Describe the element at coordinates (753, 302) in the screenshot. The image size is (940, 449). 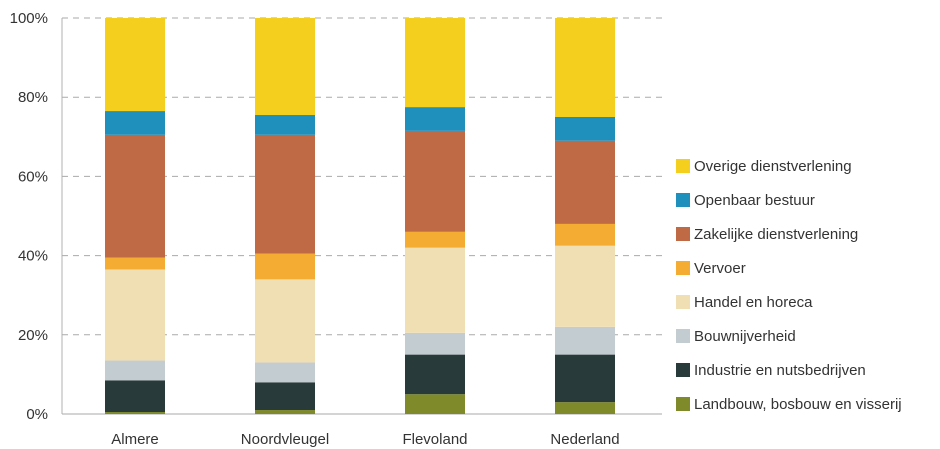
I see `legend-label: Handel en horeca` at that location.